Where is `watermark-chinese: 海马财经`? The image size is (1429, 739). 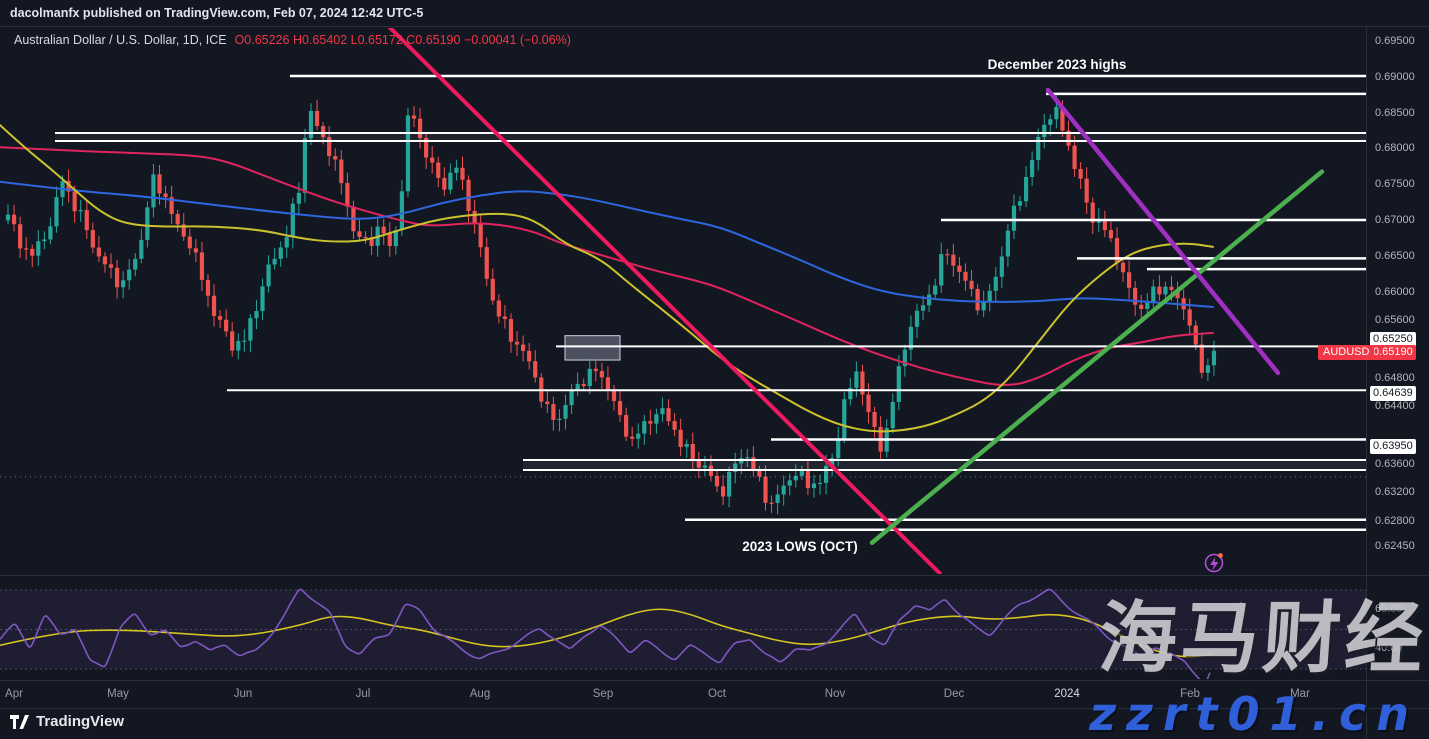
watermark-chinese: 海马财经 is located at coordinates (1262, 639).